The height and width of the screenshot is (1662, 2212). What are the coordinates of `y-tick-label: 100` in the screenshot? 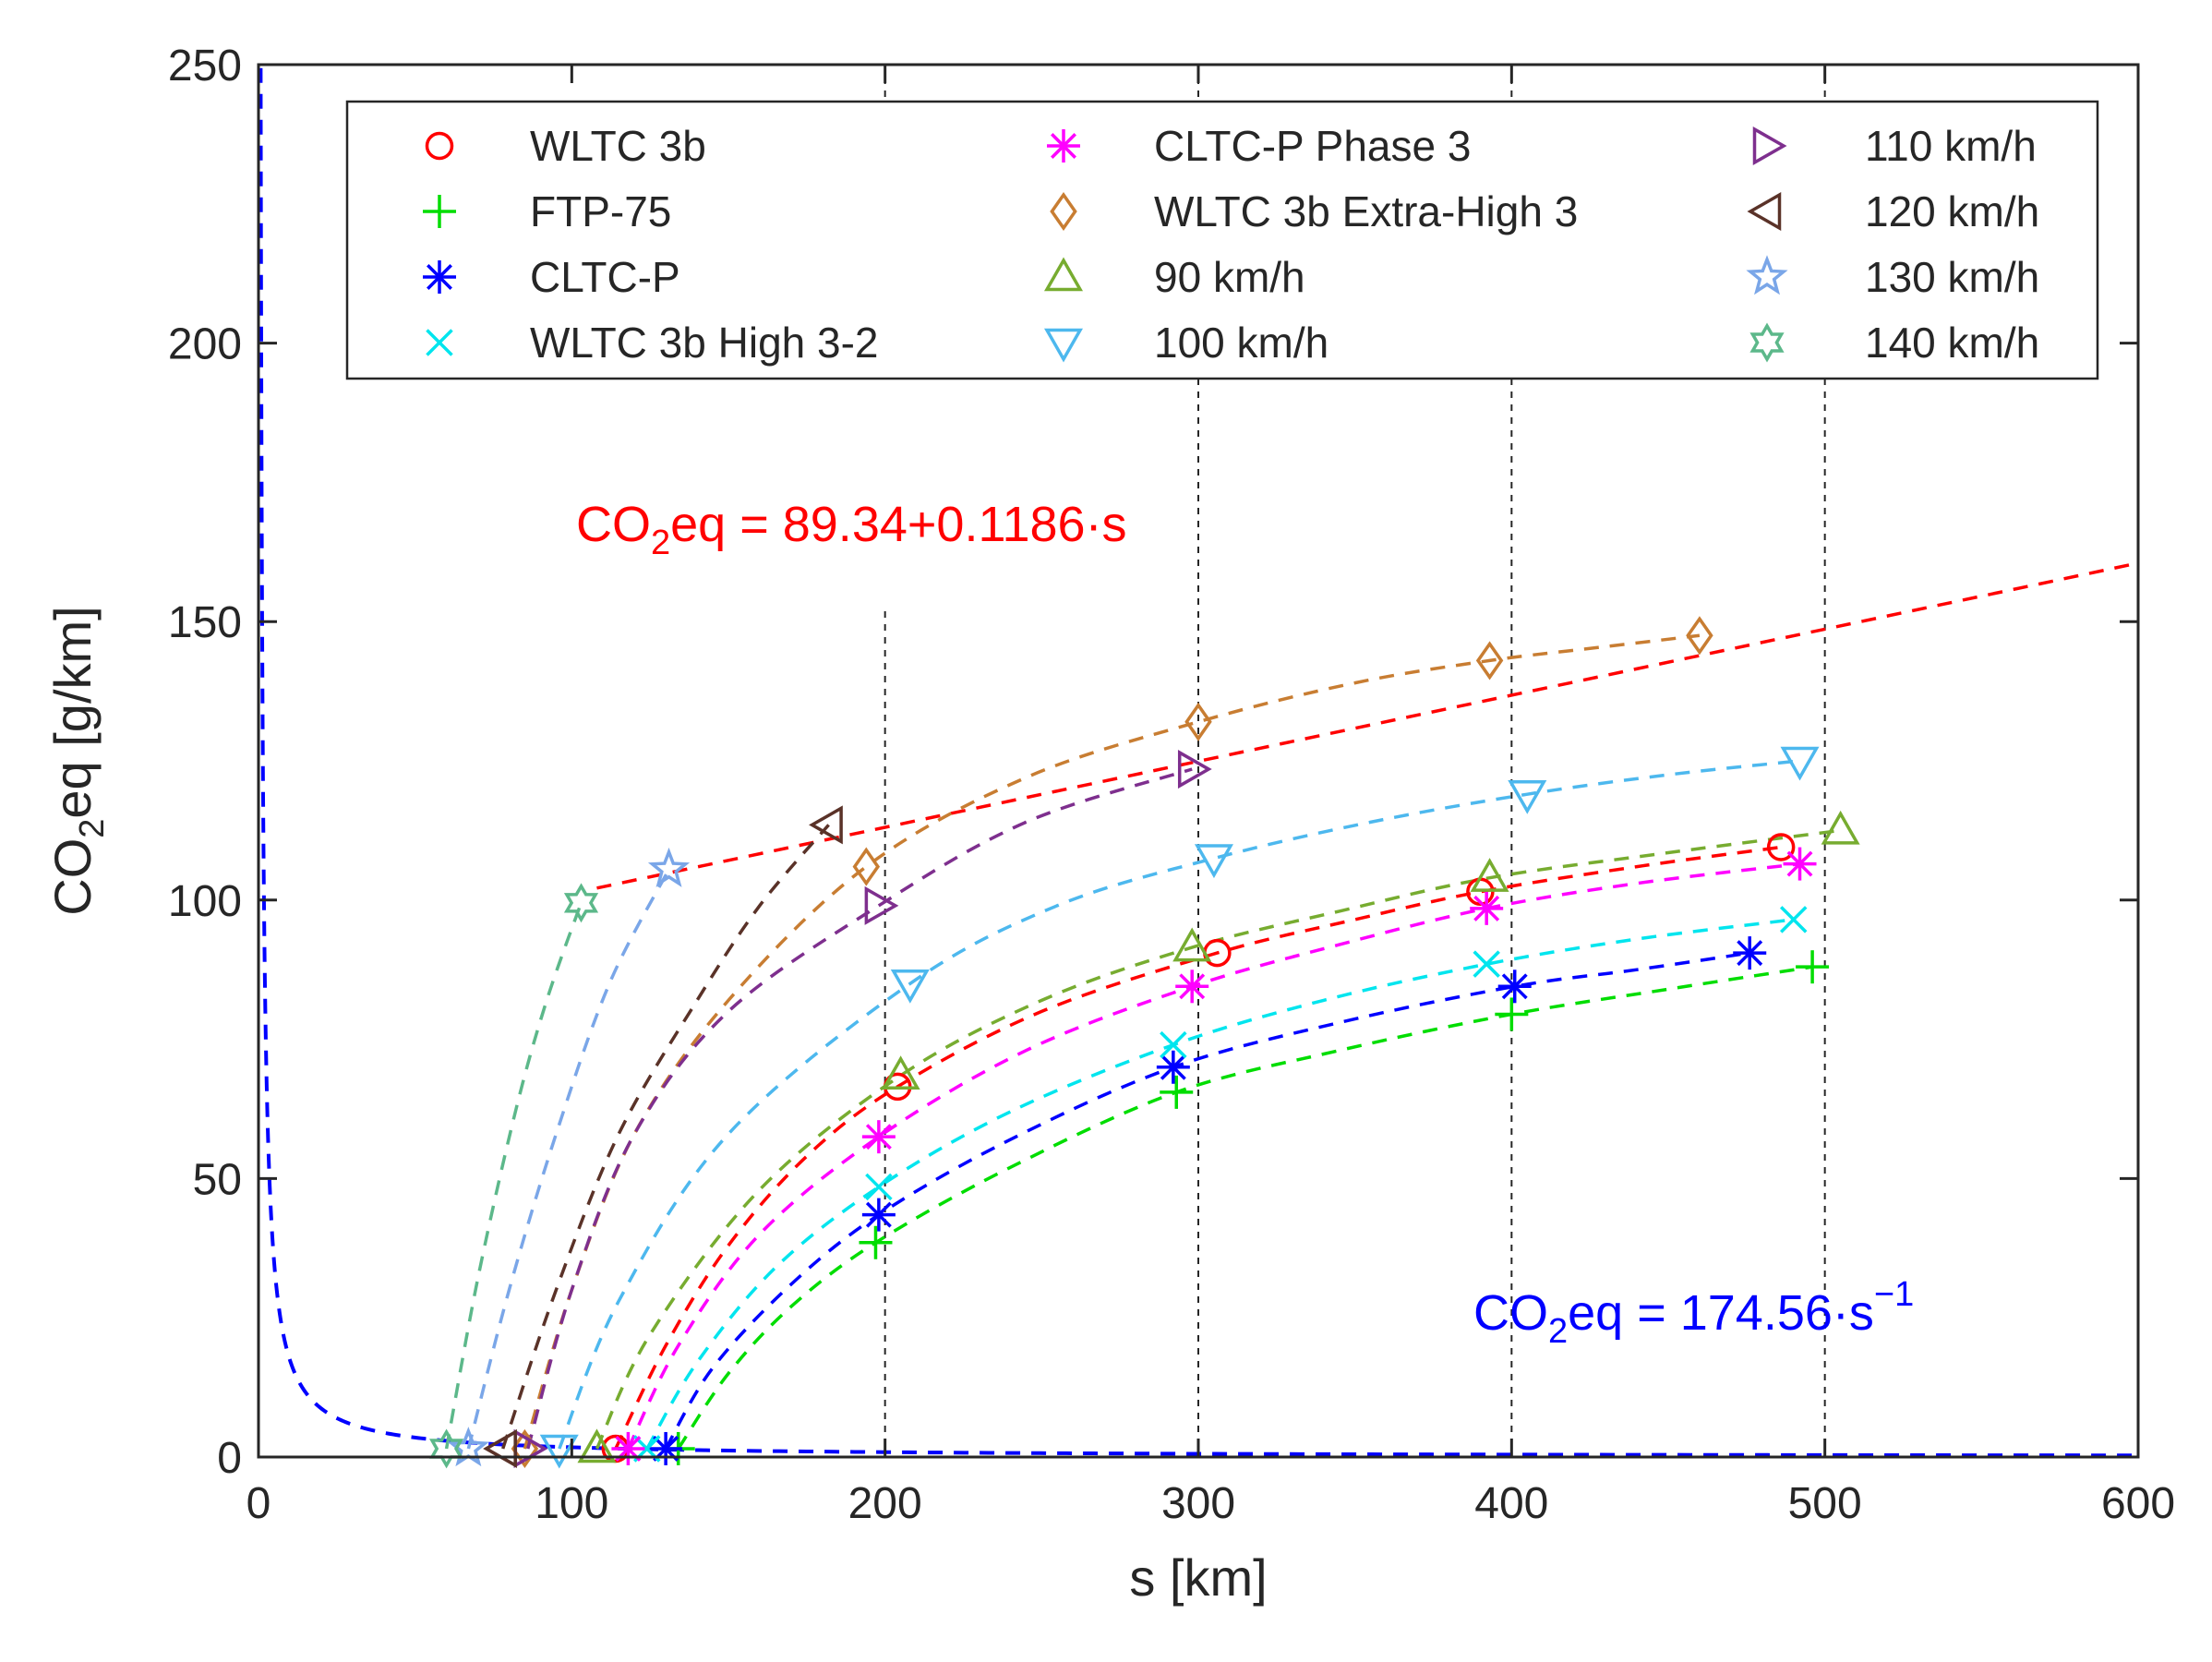 It's located at (205, 902).